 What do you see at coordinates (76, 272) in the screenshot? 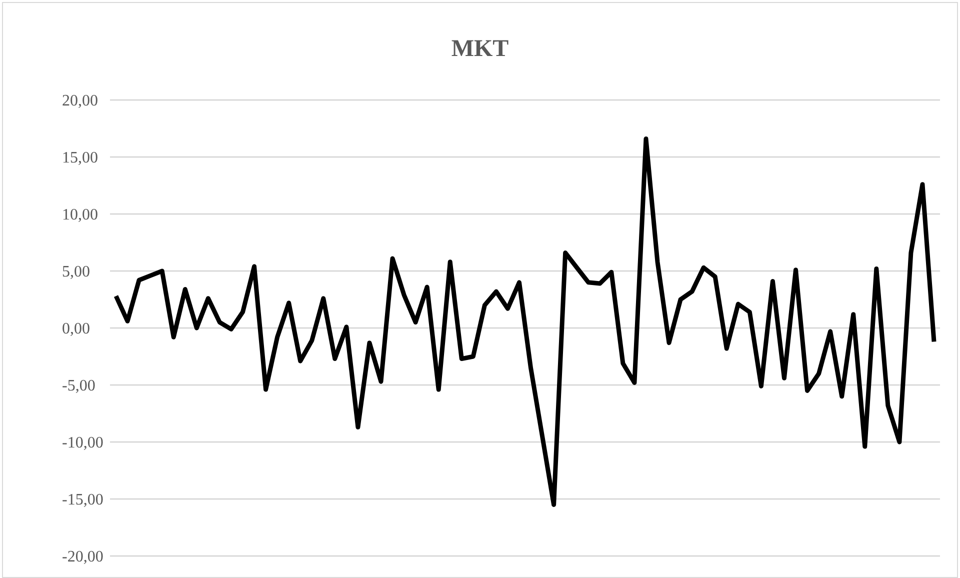
I see `y-tick-label: 5,00` at bounding box center [76, 272].